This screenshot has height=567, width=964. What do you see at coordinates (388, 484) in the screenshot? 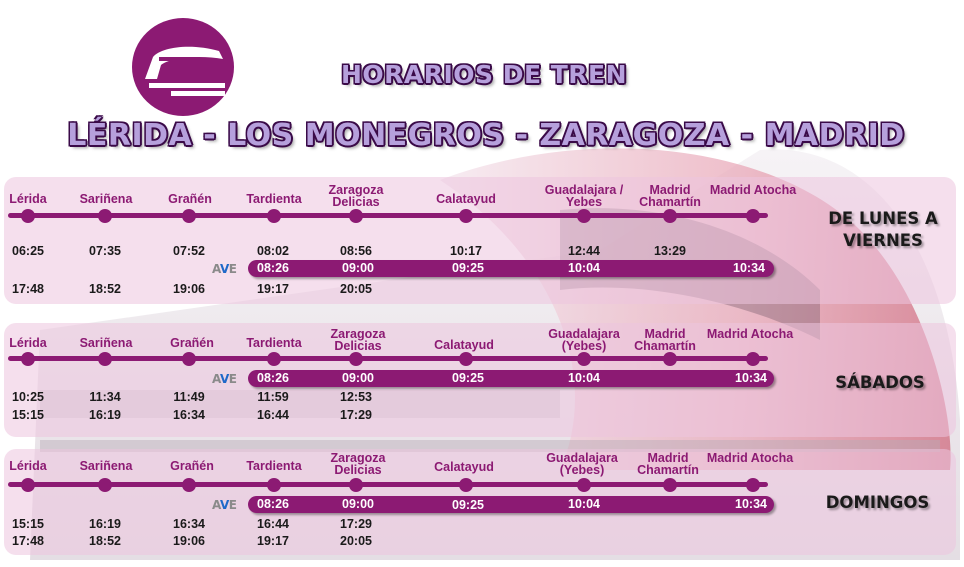
I see `sunday-route-line` at bounding box center [388, 484].